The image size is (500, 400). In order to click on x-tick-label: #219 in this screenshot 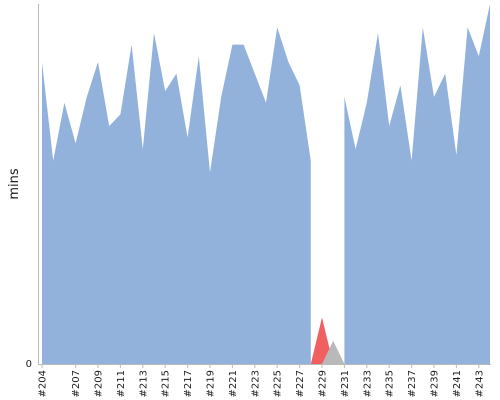, I will do `click(211, 383)`.